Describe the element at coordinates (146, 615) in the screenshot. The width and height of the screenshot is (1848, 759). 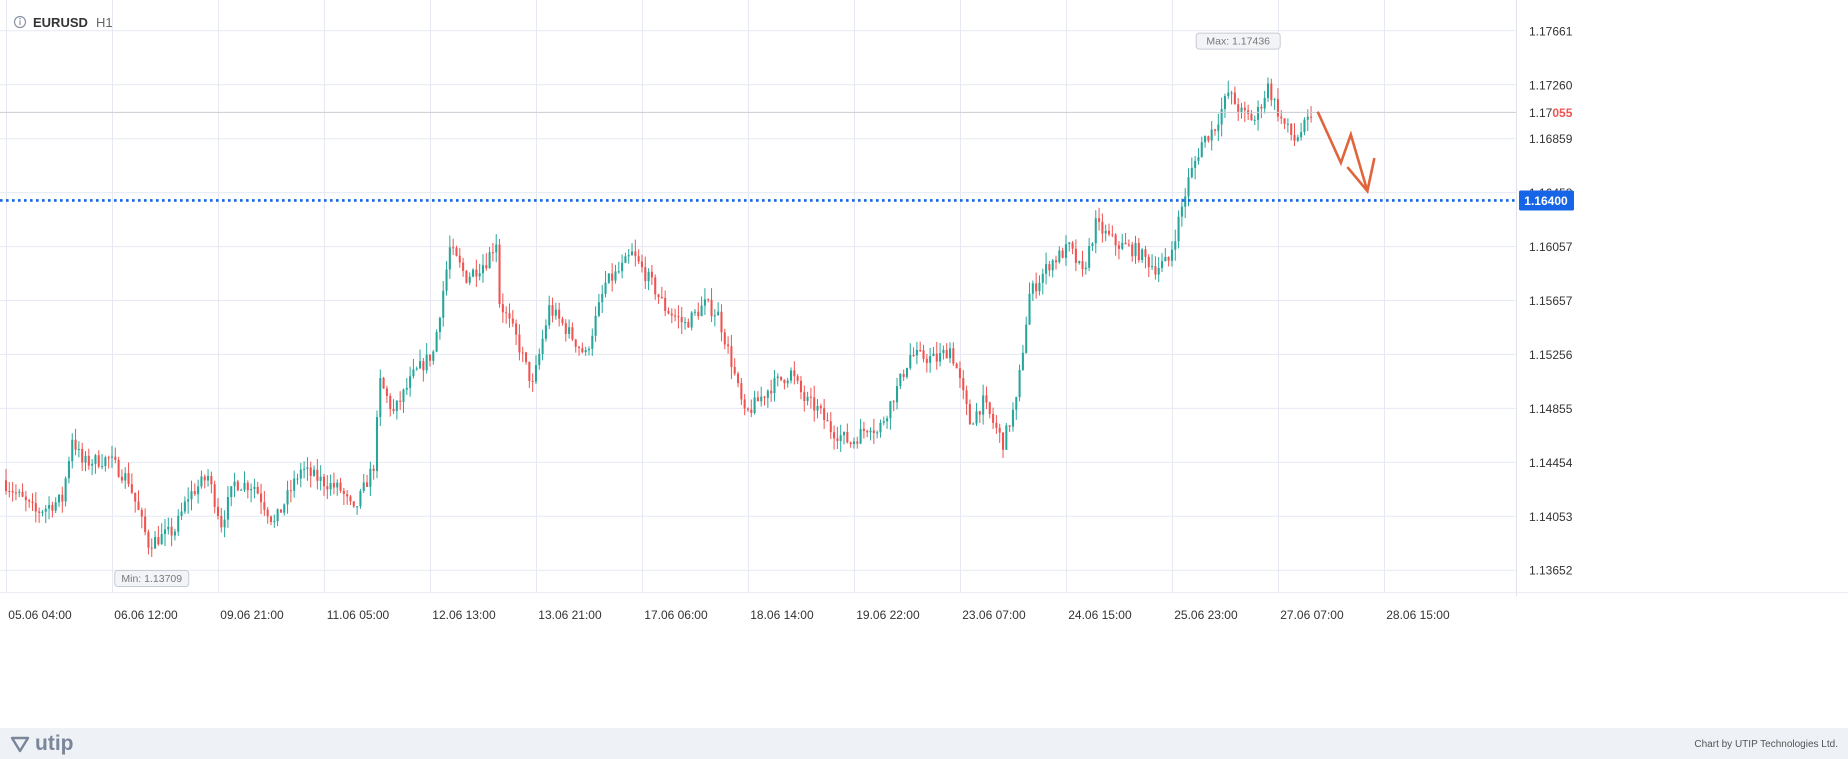
I see `time-tick-1: 06.06 12:00` at that location.